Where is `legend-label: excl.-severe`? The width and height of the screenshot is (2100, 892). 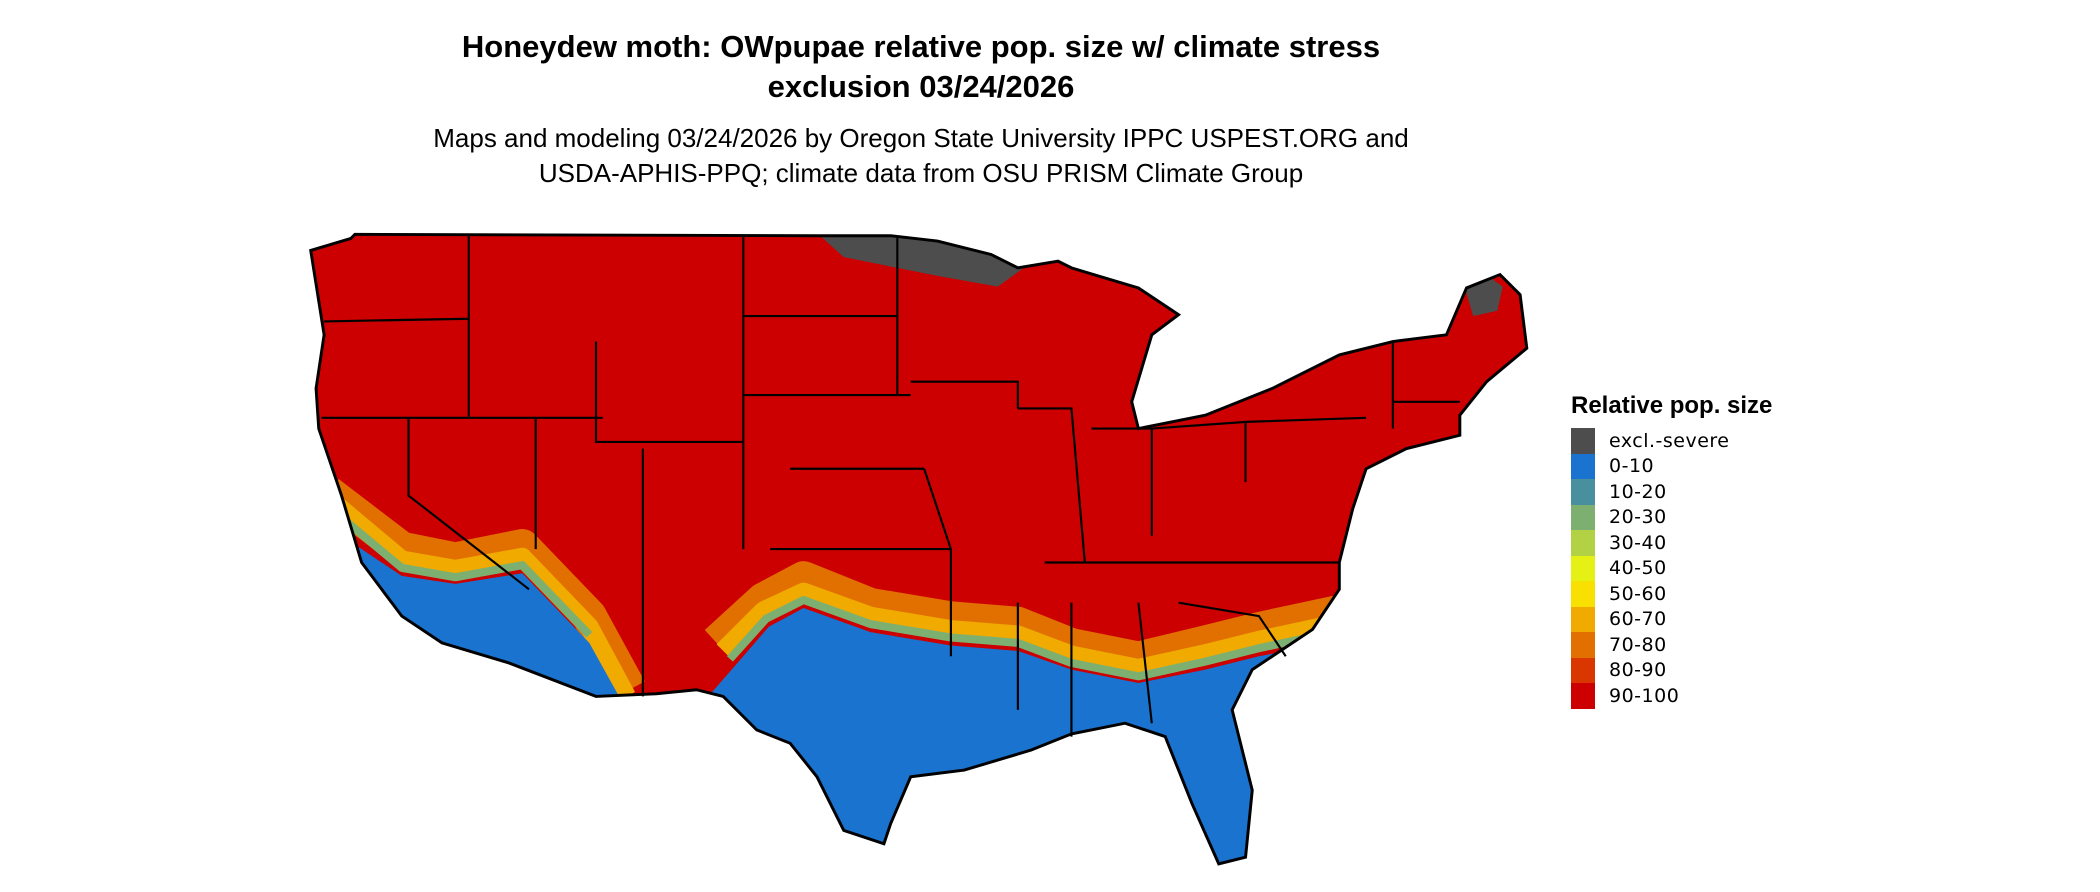
legend-label: excl.-severe is located at coordinates (1669, 440).